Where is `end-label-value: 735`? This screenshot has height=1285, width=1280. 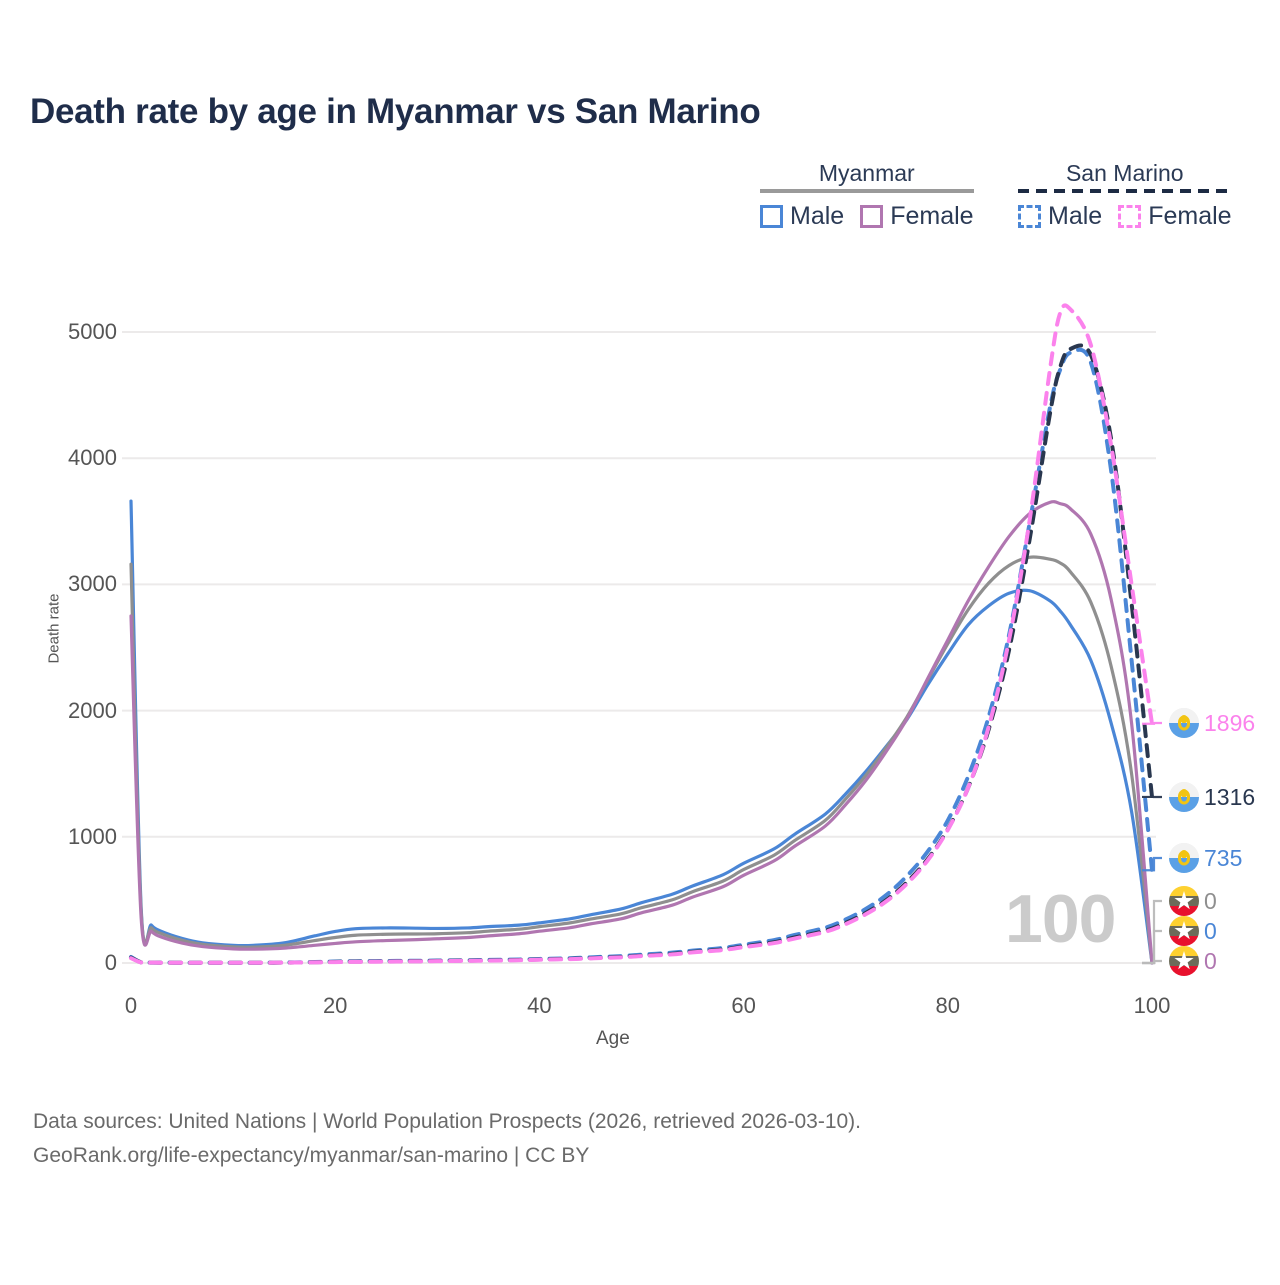 end-label-value: 735 is located at coordinates (1223, 858).